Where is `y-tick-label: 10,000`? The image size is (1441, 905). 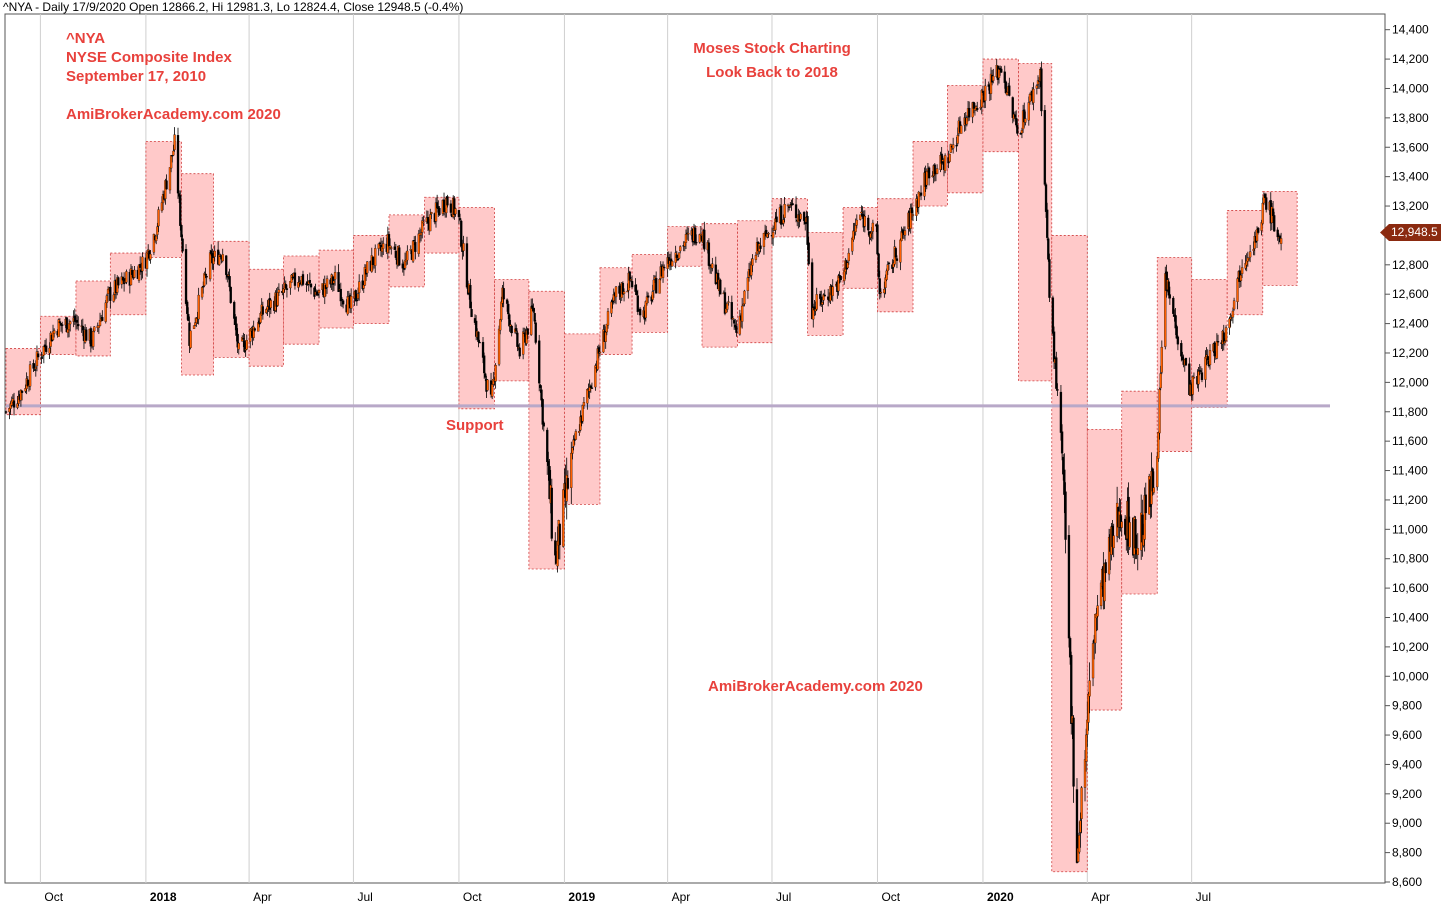
y-tick-label: 10,000 is located at coordinates (1410, 676).